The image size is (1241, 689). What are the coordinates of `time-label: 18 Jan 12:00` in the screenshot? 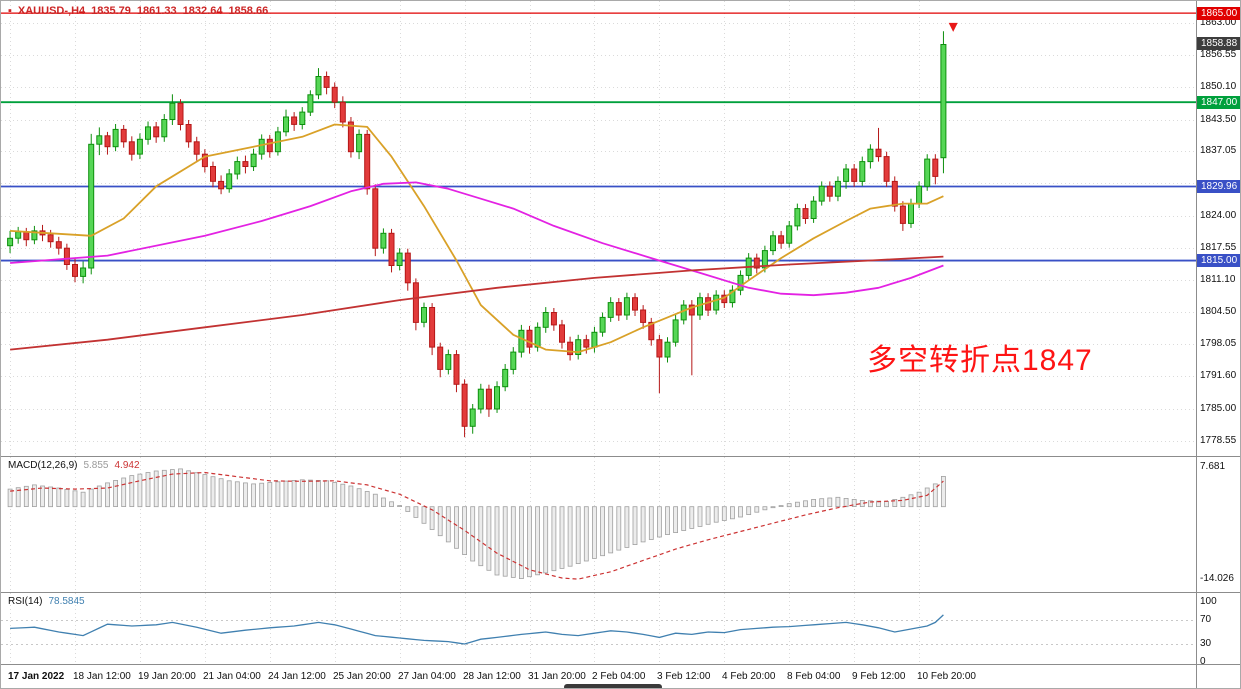 It's located at (102, 676).